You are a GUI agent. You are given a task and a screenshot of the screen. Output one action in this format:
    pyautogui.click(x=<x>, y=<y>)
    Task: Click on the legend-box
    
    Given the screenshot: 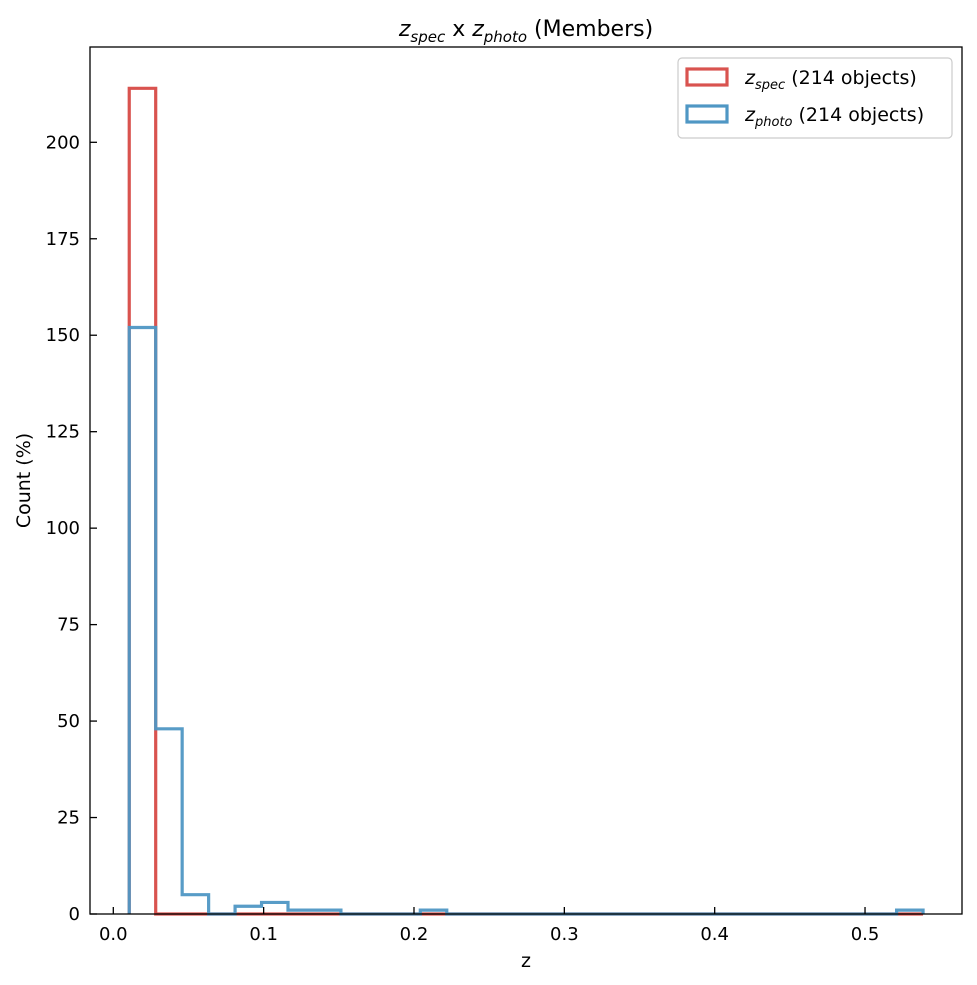 What is the action you would take?
    pyautogui.click(x=815, y=98)
    